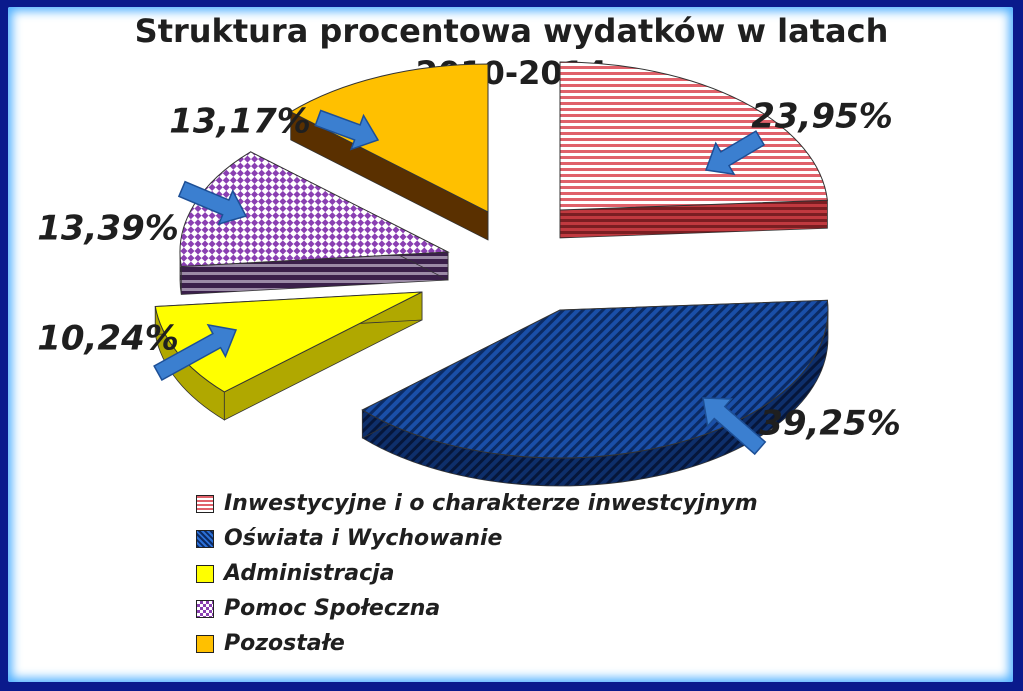  Describe the element at coordinates (363, 538) in the screenshot. I see `legend-label: Oświata i Wychowanie` at that location.